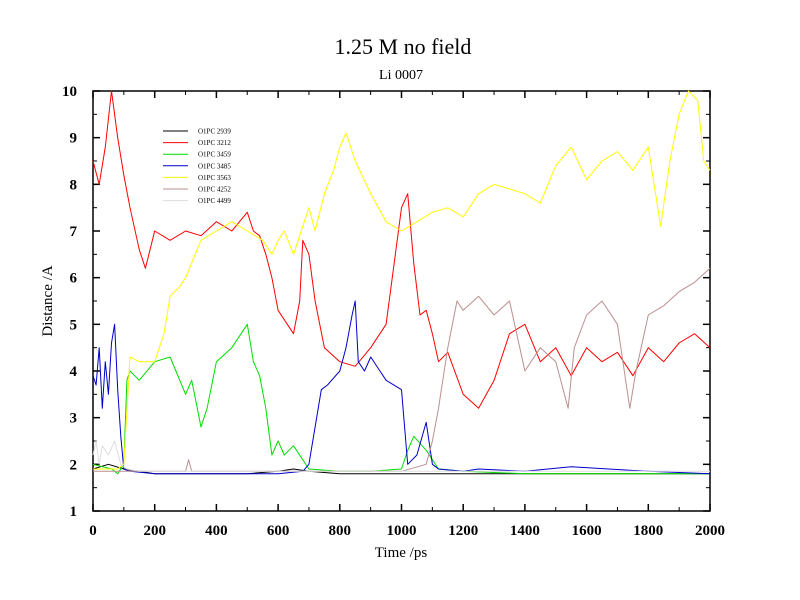 The width and height of the screenshot is (800, 600). What do you see at coordinates (463, 531) in the screenshot?
I see `x-tick-label: 1200` at bounding box center [463, 531].